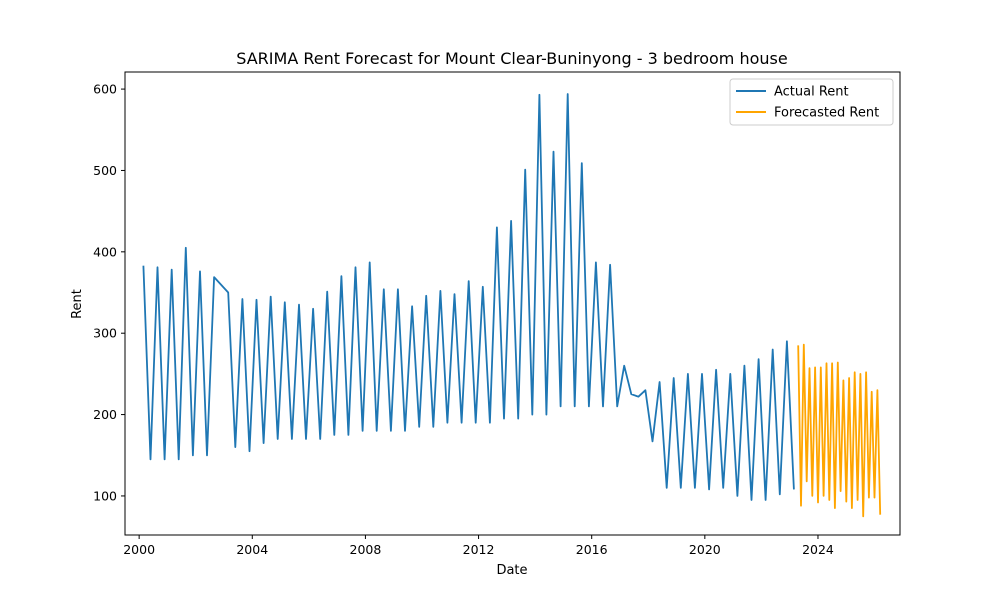 The width and height of the screenshot is (1000, 600). Describe the element at coordinates (818, 549) in the screenshot. I see `x-tick-label: 2024` at that location.